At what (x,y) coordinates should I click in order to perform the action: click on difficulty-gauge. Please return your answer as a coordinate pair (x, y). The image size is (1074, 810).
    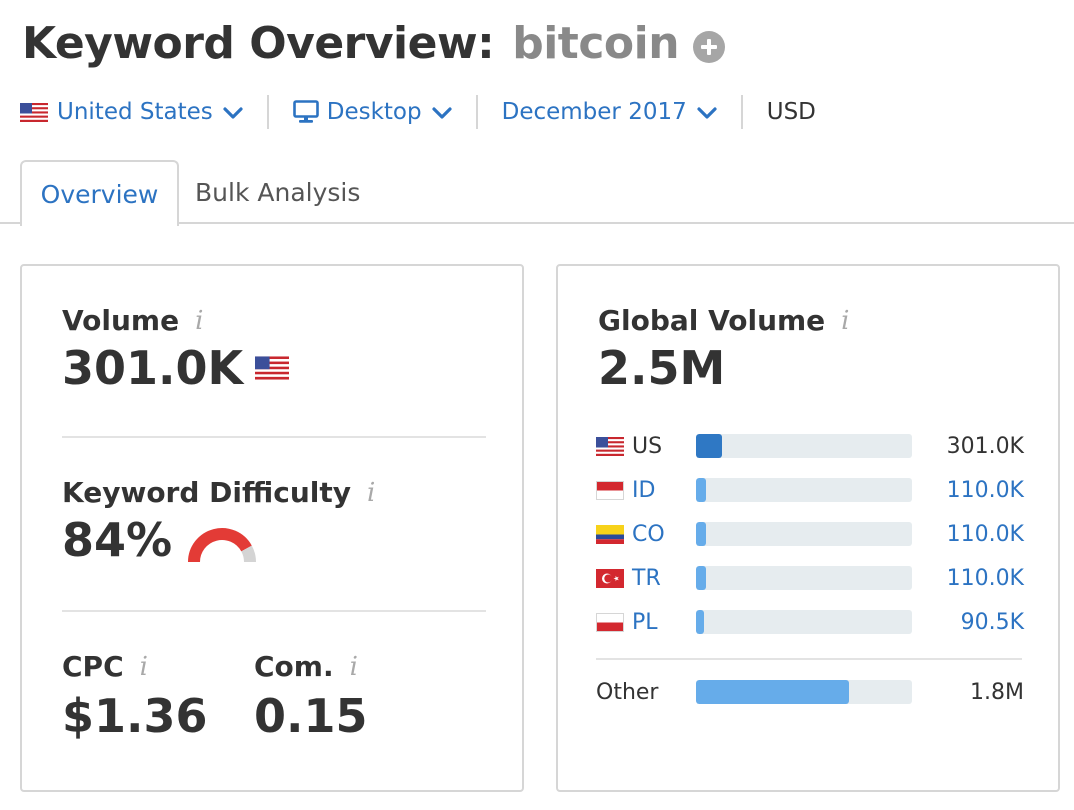
    Looking at the image, I should click on (222, 545).